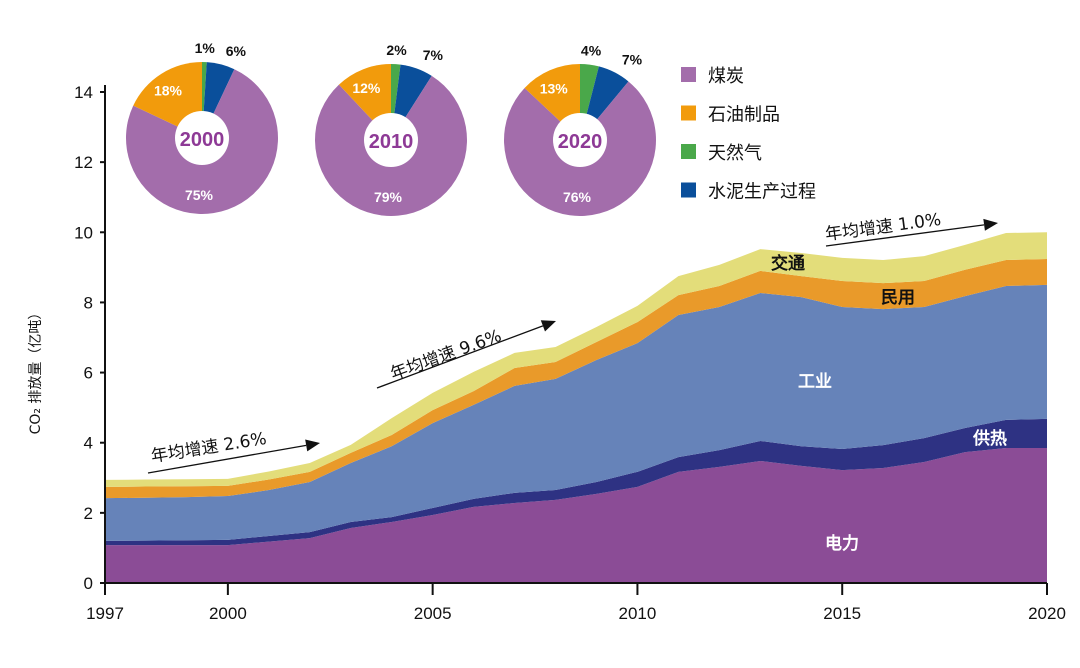 The width and height of the screenshot is (1080, 668). Describe the element at coordinates (205, 48) in the screenshot. I see `pie-slice-label: 1%` at that location.